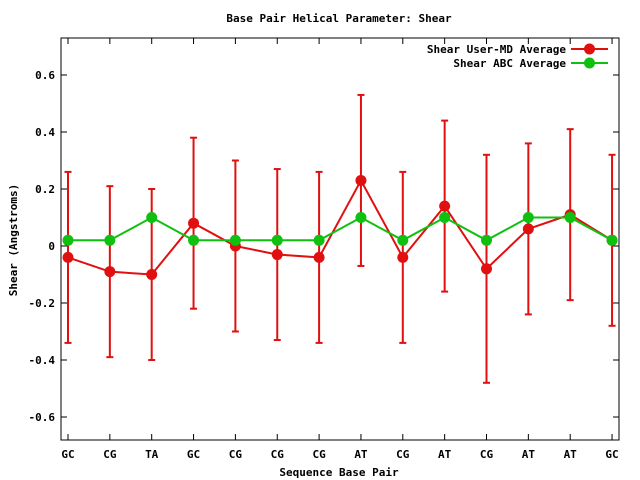  I want to click on y-tick-label: -0.4, so click(42, 360).